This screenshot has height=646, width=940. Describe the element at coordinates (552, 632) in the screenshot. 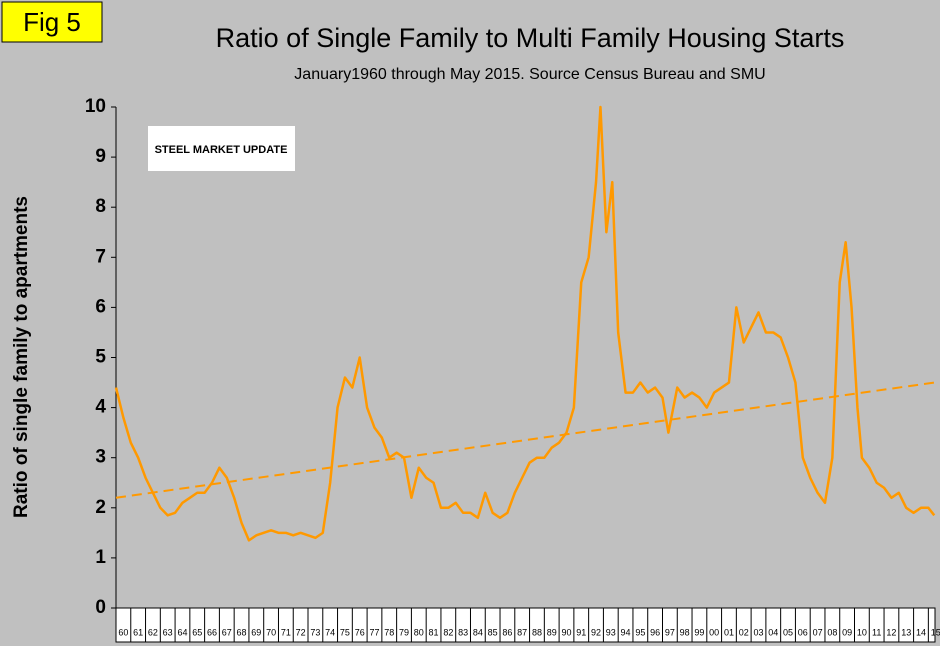

I see `x-tick-label: 89` at that location.